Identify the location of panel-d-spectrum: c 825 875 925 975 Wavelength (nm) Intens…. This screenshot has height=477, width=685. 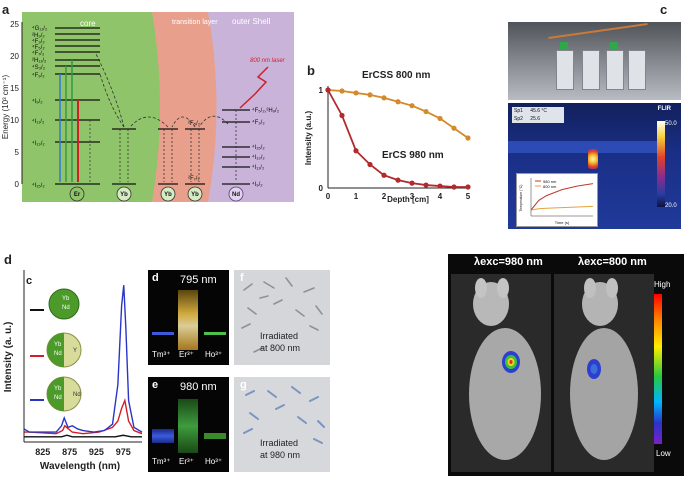
(73, 371).